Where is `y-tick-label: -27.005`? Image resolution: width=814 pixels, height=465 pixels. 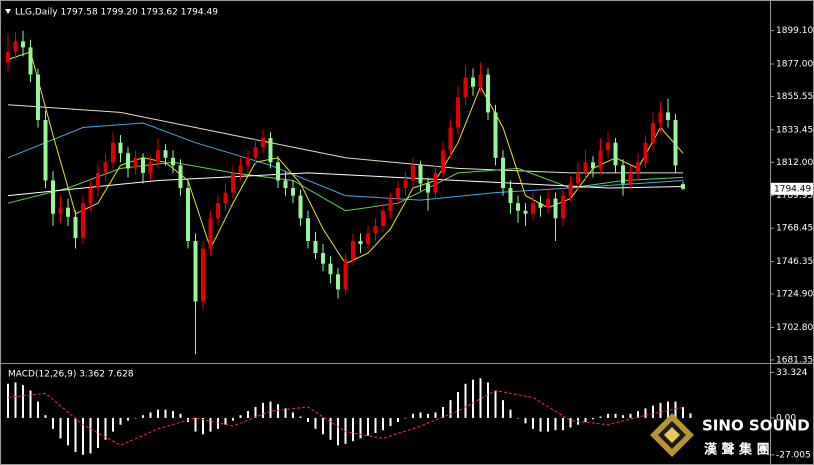
y-tick-label: -27.005 is located at coordinates (793, 455).